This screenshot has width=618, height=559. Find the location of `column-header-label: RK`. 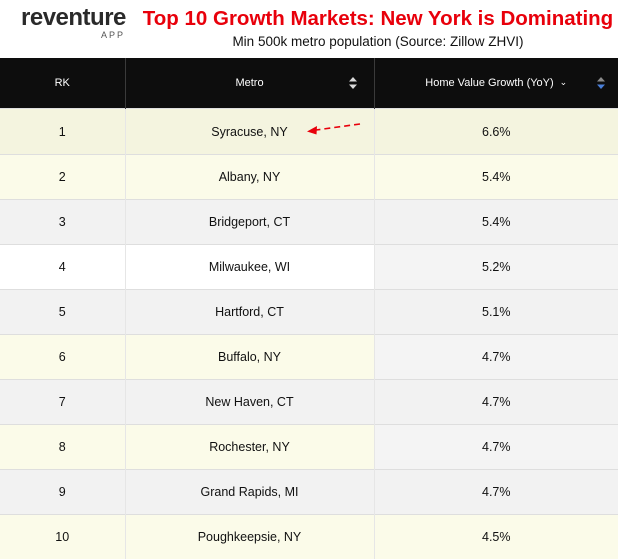

column-header-label: RK is located at coordinates (62, 83).